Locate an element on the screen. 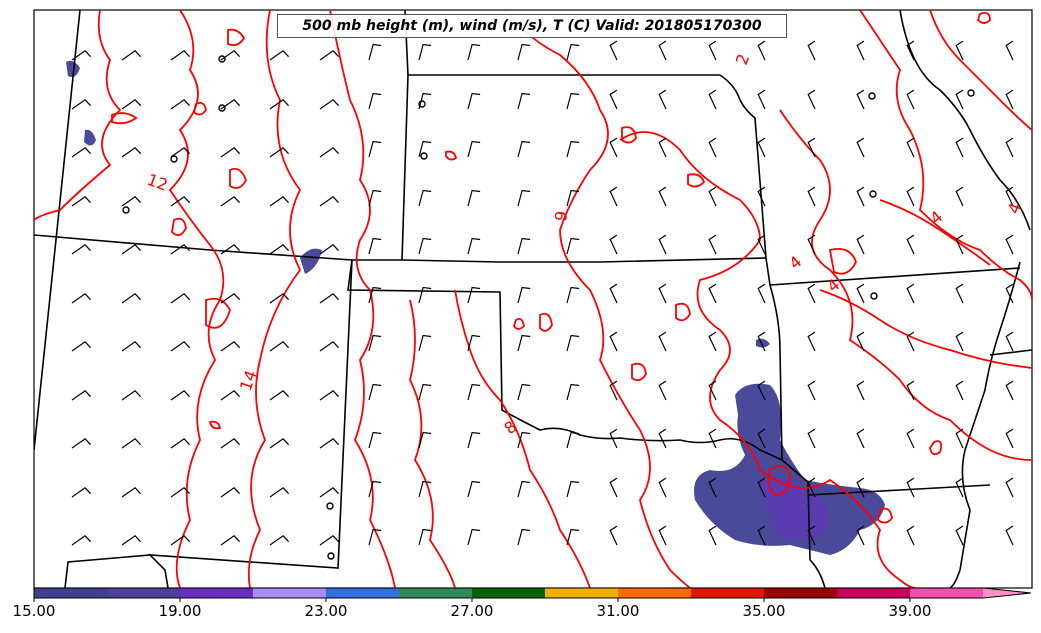 The height and width of the screenshot is (633, 1041). contour-label: 6 is located at coordinates (560, 215).